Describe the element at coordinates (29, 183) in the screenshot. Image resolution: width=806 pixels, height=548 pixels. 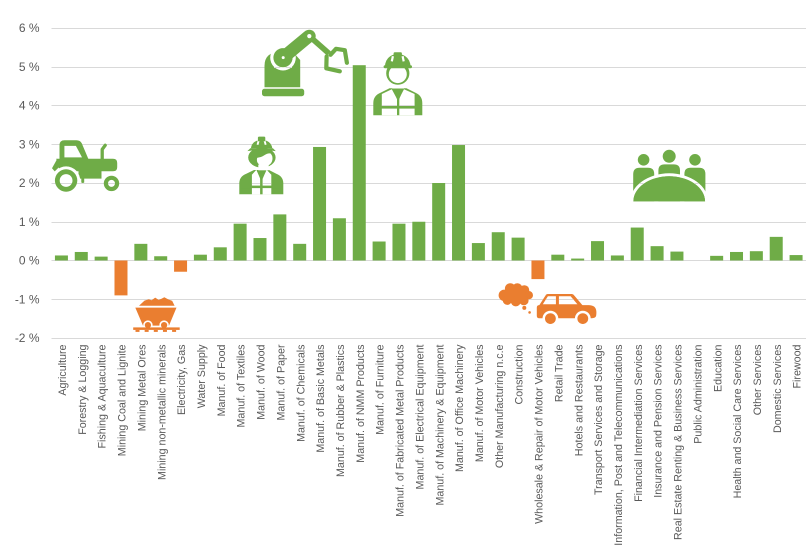
I see `svg-text: 2 %` at that location.